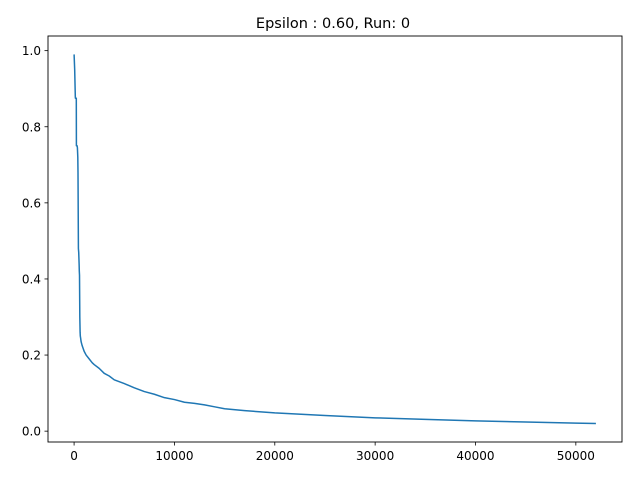 This screenshot has height=480, width=640. What do you see at coordinates (31, 279) in the screenshot?
I see `y-tick-label: 0.4` at bounding box center [31, 279].